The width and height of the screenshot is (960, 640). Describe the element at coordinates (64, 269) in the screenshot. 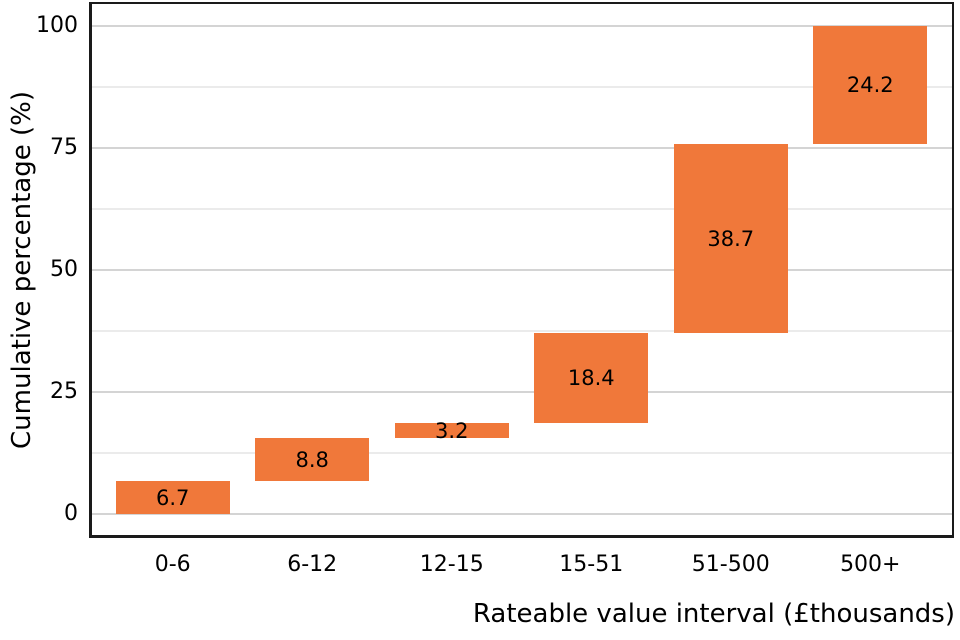

I see `y-tick-label: 50` at that location.